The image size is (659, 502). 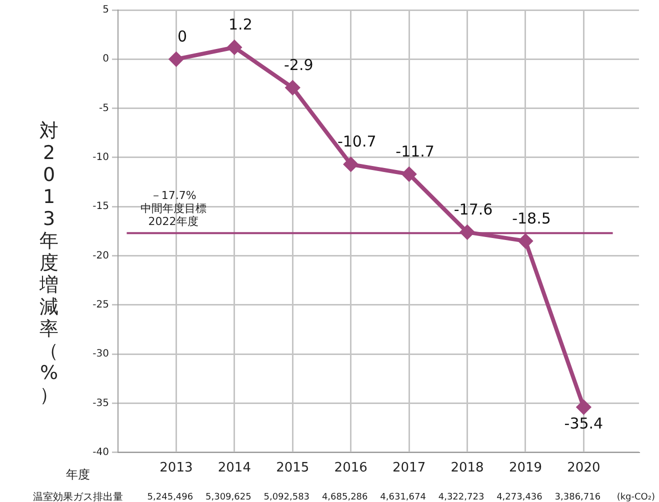 I want to click on y-tick-label: -20, so click(x=100, y=256).